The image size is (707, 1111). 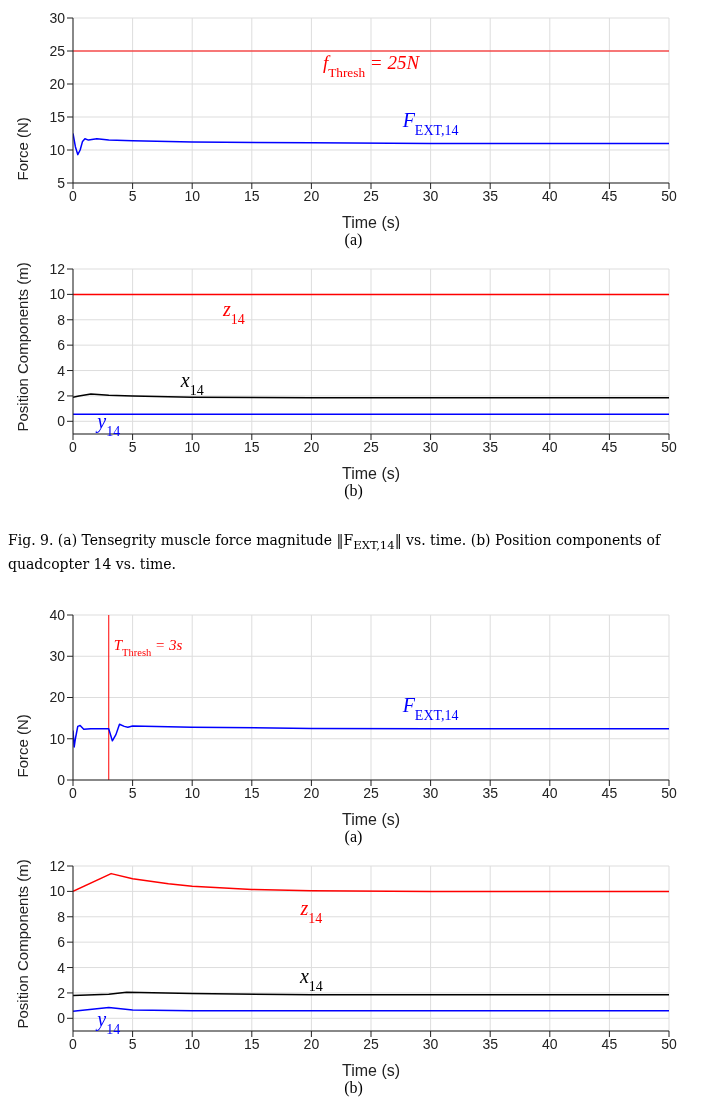 I want to click on y-tick-label: 25, so click(x=57, y=50).